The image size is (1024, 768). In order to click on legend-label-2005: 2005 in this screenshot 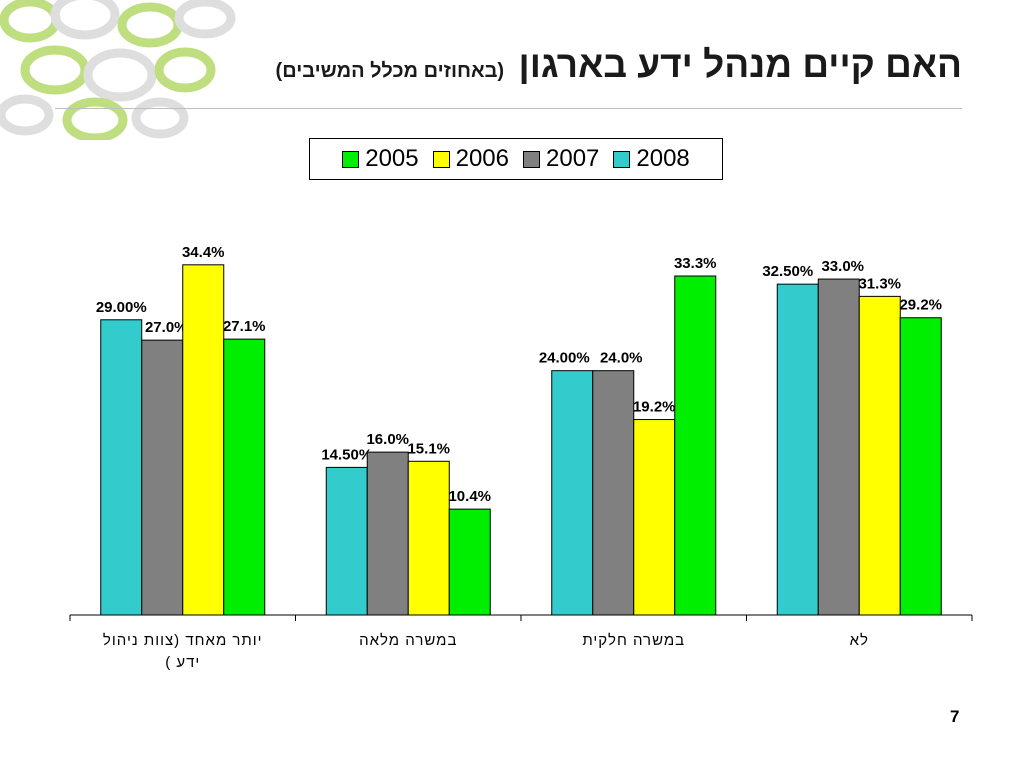, I will do `click(392, 158)`.